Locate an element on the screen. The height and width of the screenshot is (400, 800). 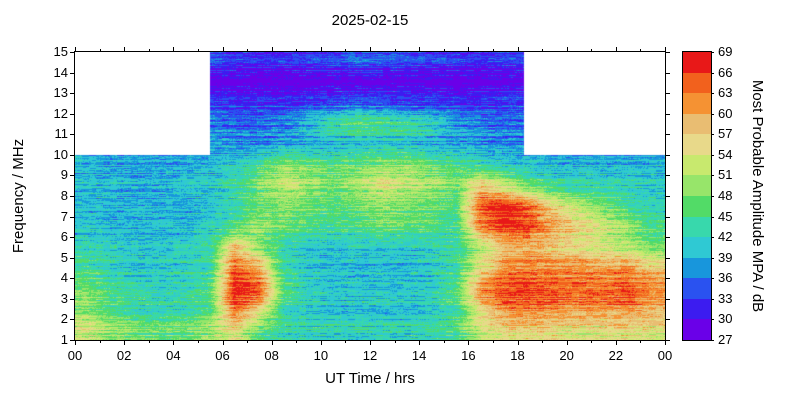
x-tick-label: 12 is located at coordinates (370, 355).